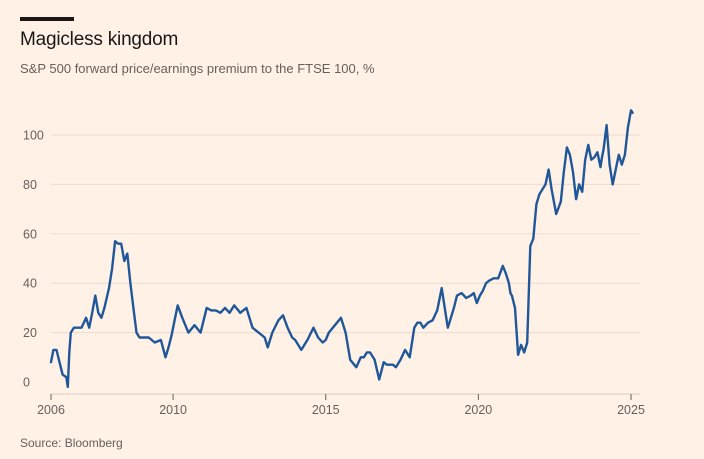  What do you see at coordinates (26, 383) in the screenshot?
I see `y-tick-label: 0` at bounding box center [26, 383].